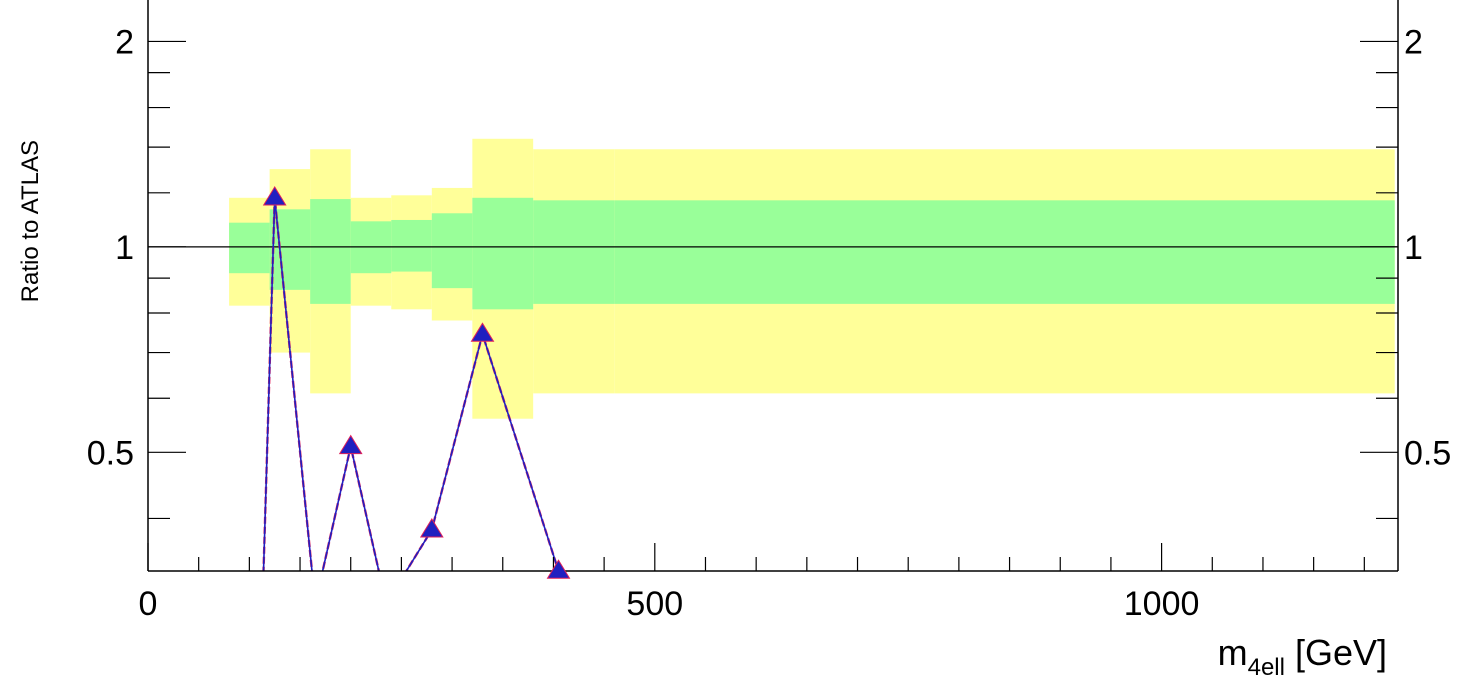  Describe the element at coordinates (654, 604) in the screenshot. I see `x-tick-label: 500` at that location.